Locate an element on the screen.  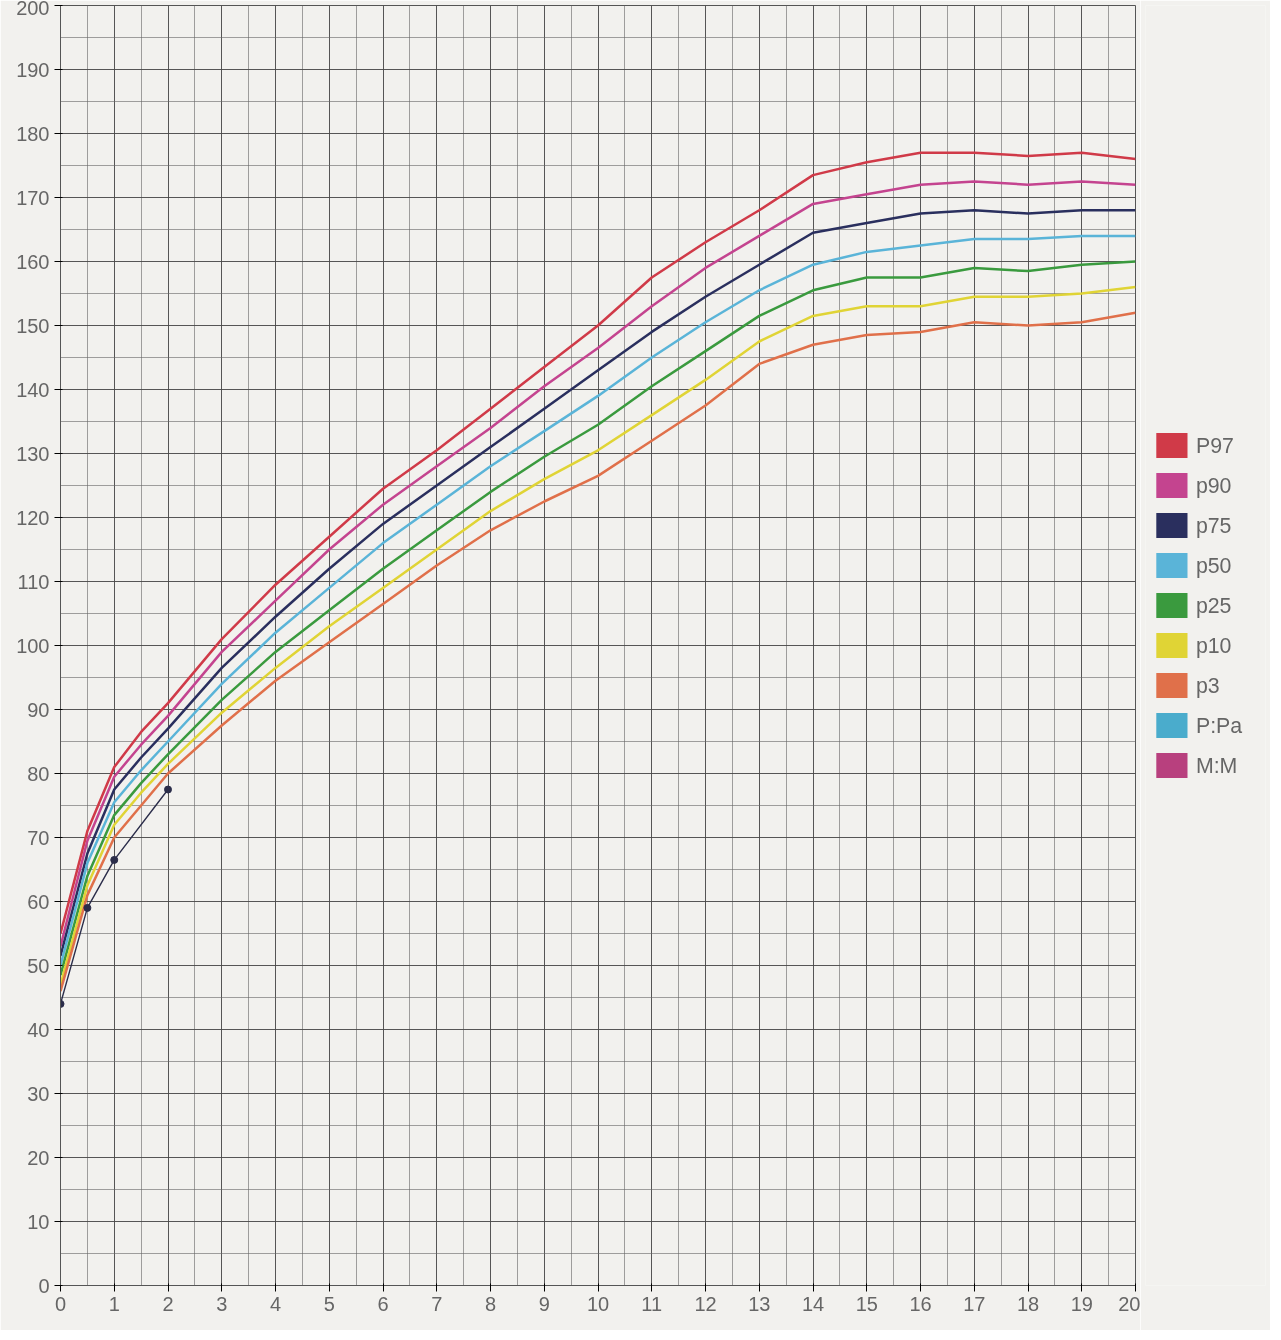
x-tick-label: 0 is located at coordinates (60, 1303).